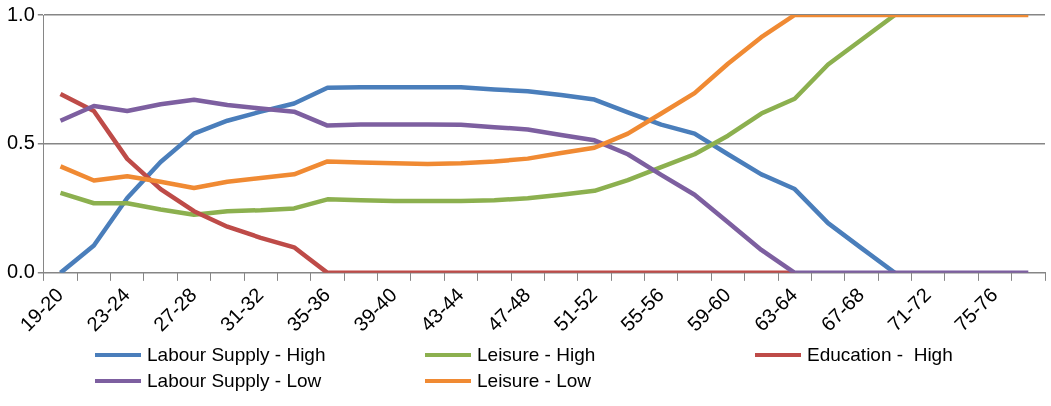 The width and height of the screenshot is (1051, 406). I want to click on y-tick-label: 1.0, so click(20, 13).